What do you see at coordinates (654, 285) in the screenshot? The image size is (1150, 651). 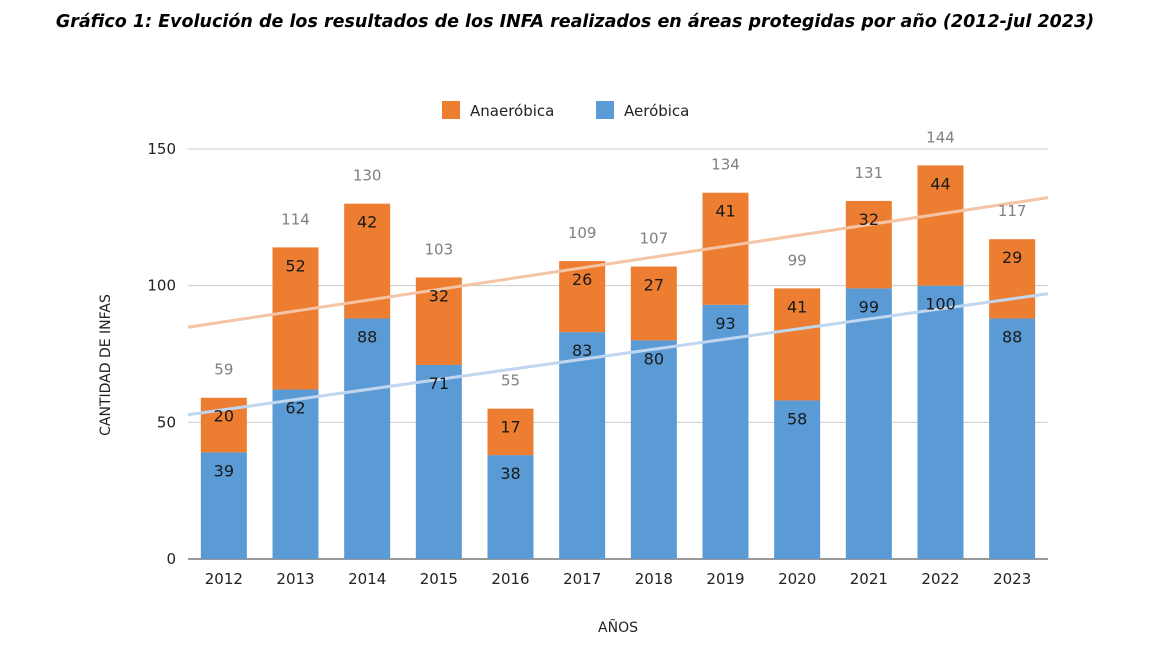 I see `data-label-anaerobica: 27` at bounding box center [654, 285].